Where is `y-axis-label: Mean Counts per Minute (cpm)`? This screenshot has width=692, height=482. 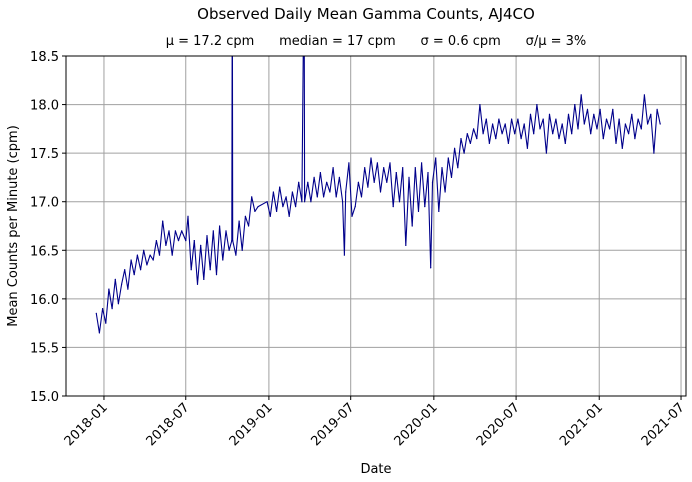
y-axis-label: Mean Counts per Minute (cpm) is located at coordinates (13, 226).